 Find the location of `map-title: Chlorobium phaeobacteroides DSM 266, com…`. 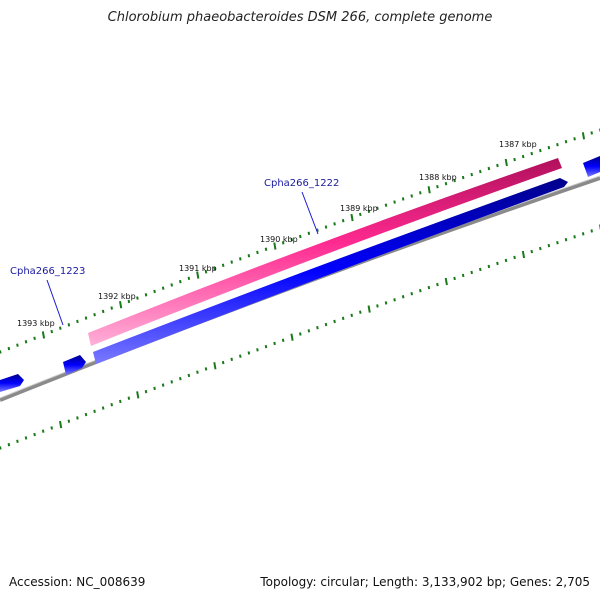

map-title: Chlorobium phaeobacteroides DSM 266, com… is located at coordinates (300, 17).